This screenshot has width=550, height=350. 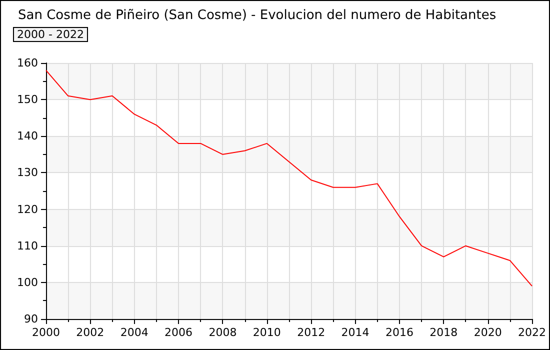 I want to click on chart-subtitle: 2000 - 2022, so click(x=50, y=34).